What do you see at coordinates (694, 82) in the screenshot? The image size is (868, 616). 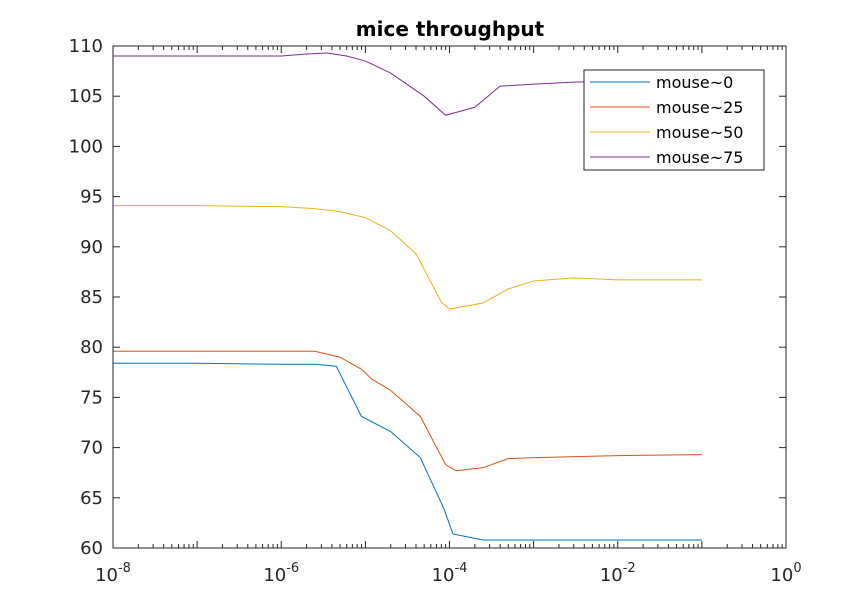 I see `legend-label: mouse~0` at bounding box center [694, 82].